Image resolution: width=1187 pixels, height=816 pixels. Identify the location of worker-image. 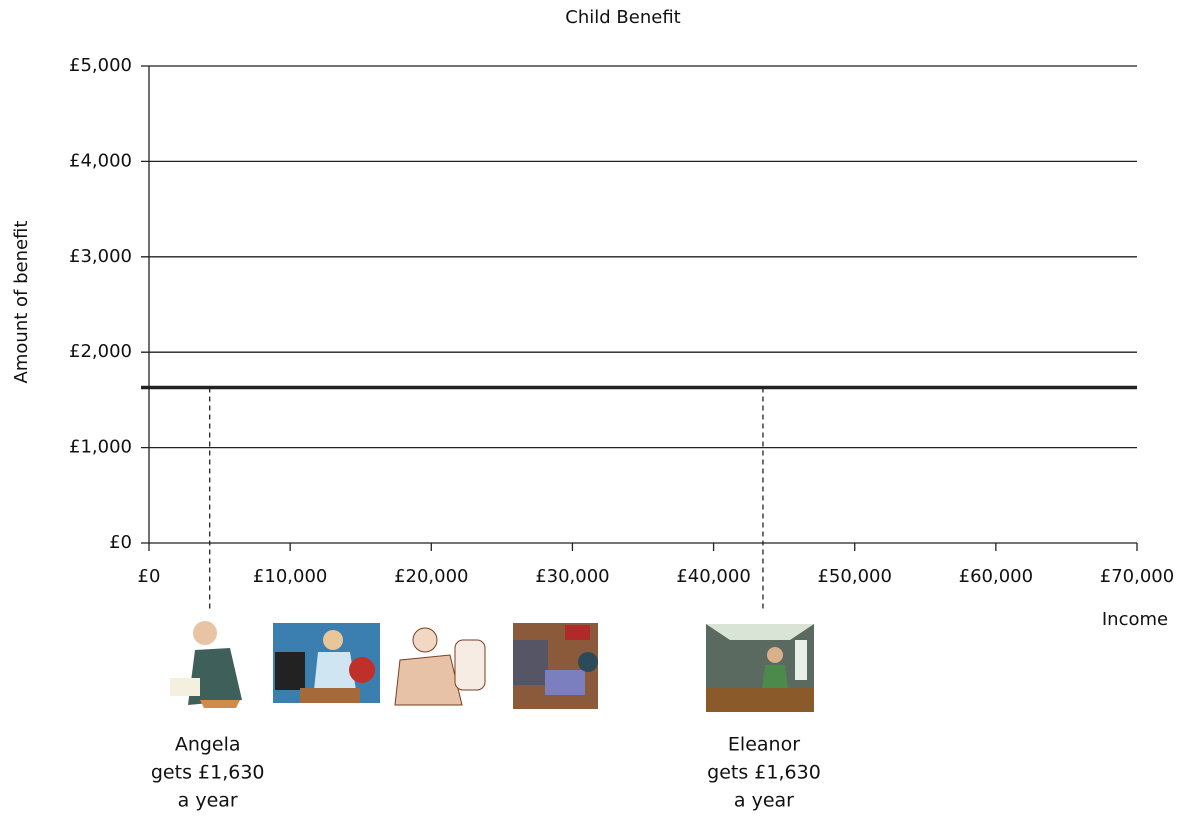
(440, 666).